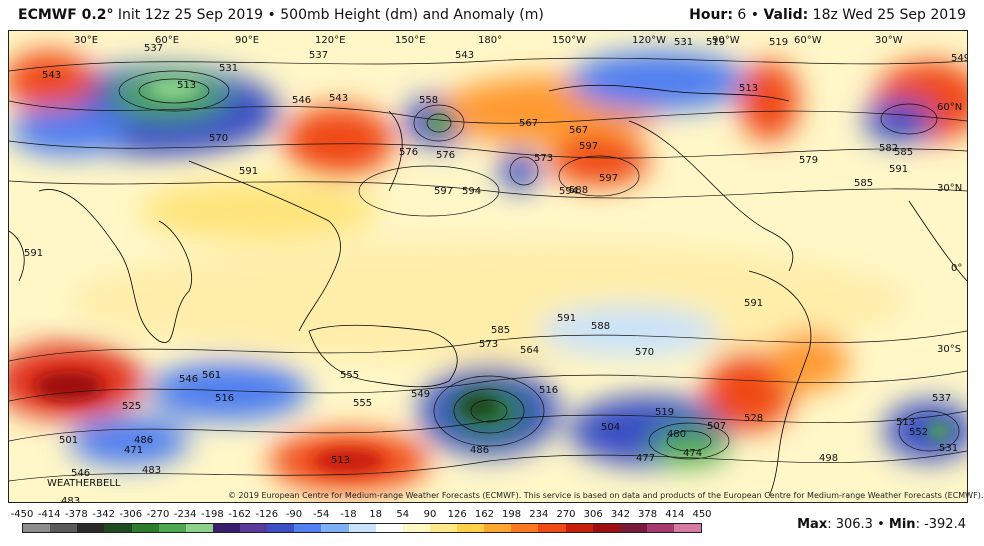 The height and width of the screenshot is (546, 984). What do you see at coordinates (808, 160) in the screenshot?
I see `height-contour-label: 579` at bounding box center [808, 160].